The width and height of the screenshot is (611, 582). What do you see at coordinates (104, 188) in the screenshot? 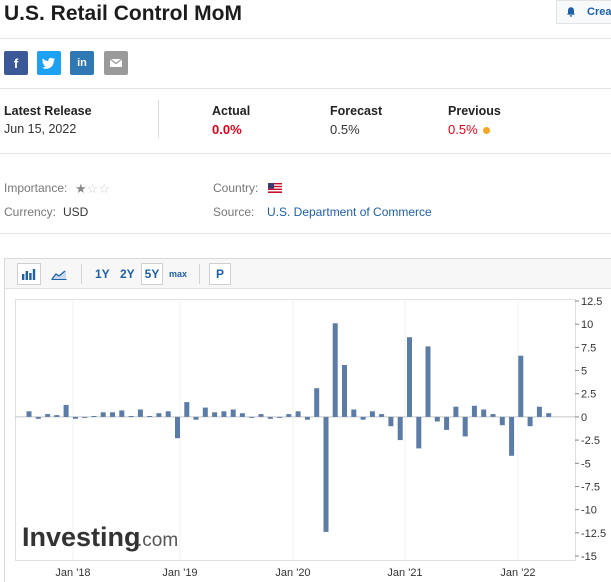
I see `star-empty-icon: ☆` at bounding box center [104, 188].